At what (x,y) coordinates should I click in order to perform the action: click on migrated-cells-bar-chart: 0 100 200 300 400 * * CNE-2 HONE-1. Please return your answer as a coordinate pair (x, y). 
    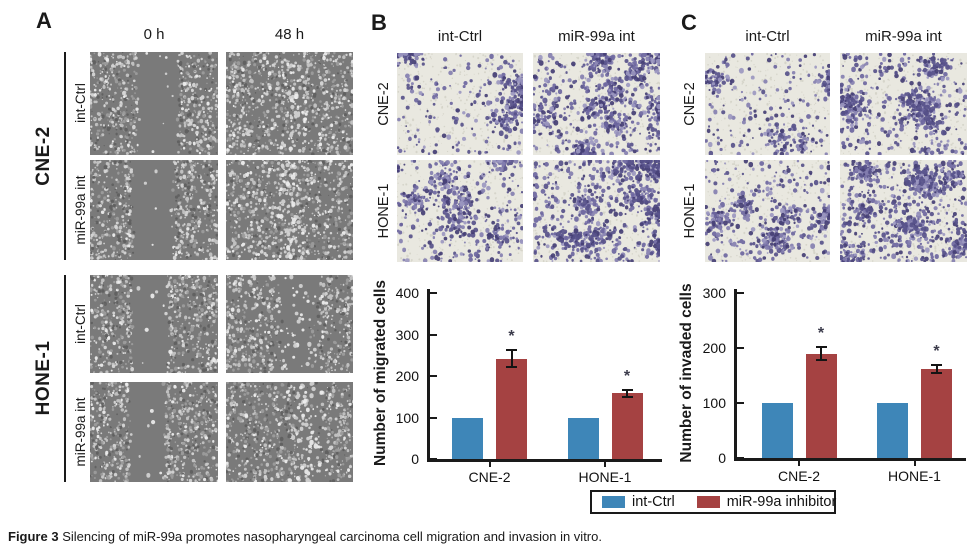
    Looking at the image, I should click on (521, 385).